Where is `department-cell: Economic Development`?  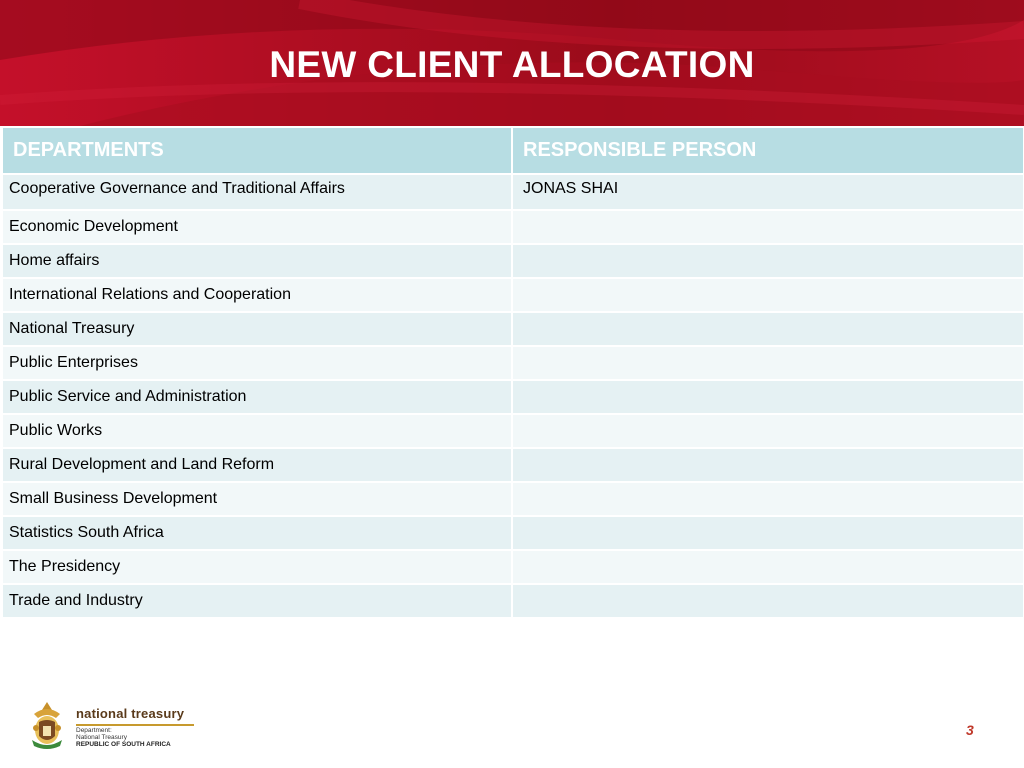
department-cell: Economic Development is located at coordinates (257, 227).